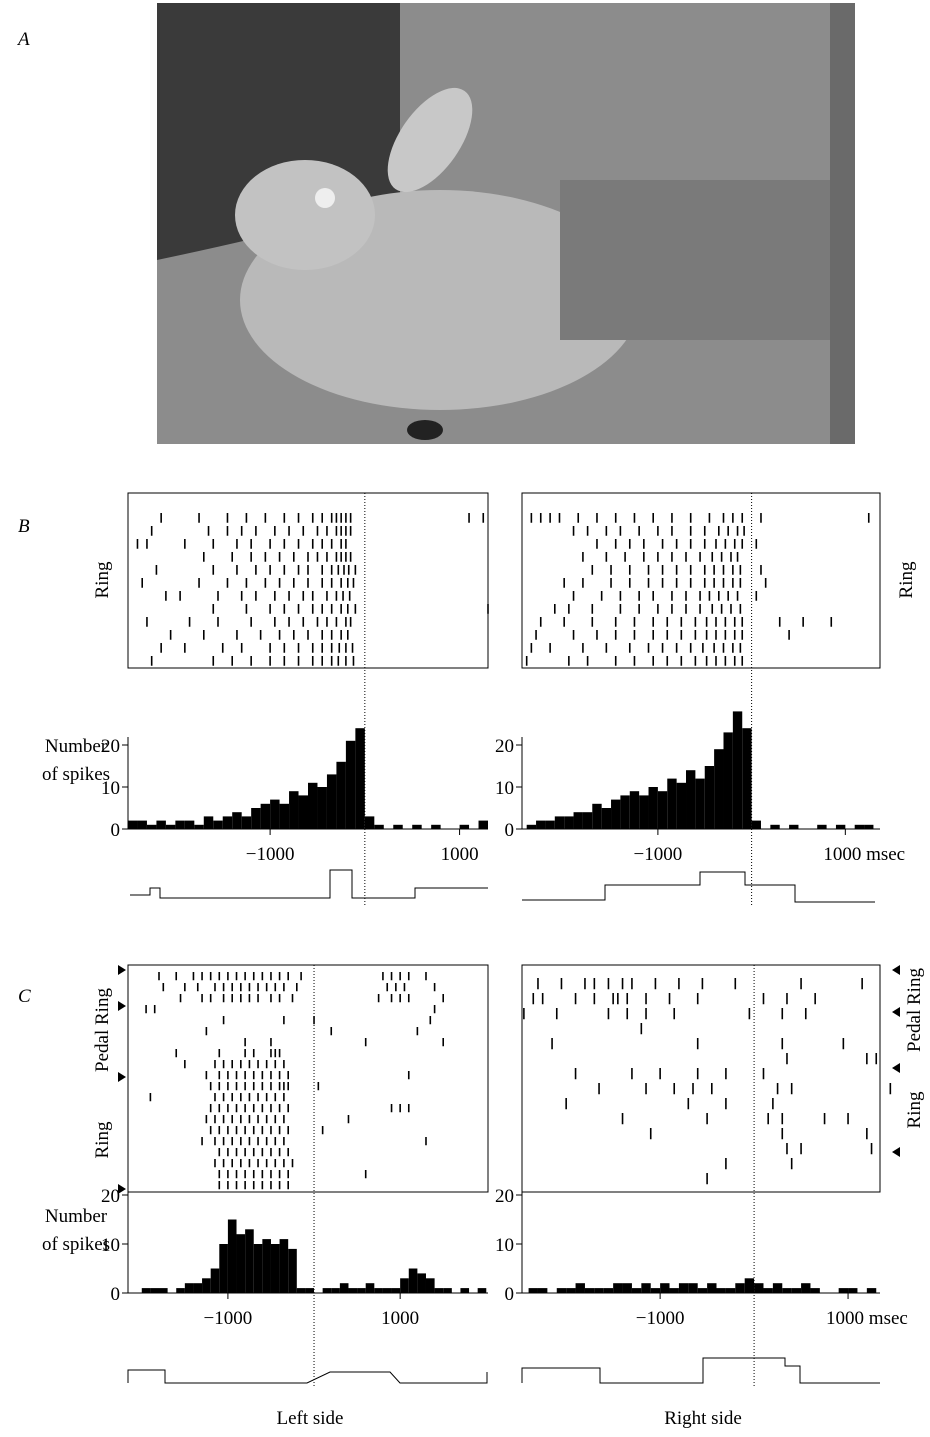 Image resolution: width=930 pixels, height=1437 pixels. I want to click on y-tick-label: 10, so click(110, 788).